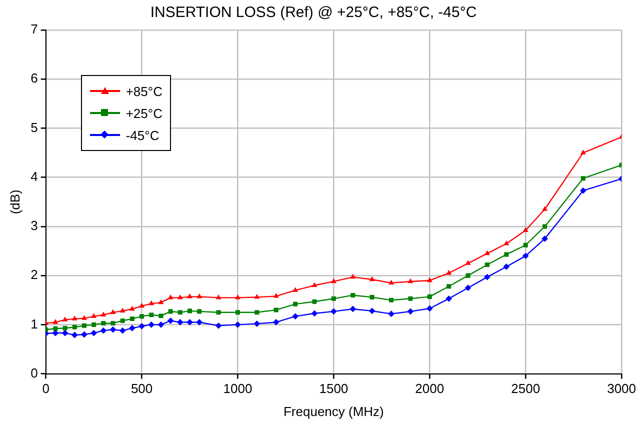 The height and width of the screenshot is (426, 639). I want to click on y-tick-label: 5, so click(34, 127).